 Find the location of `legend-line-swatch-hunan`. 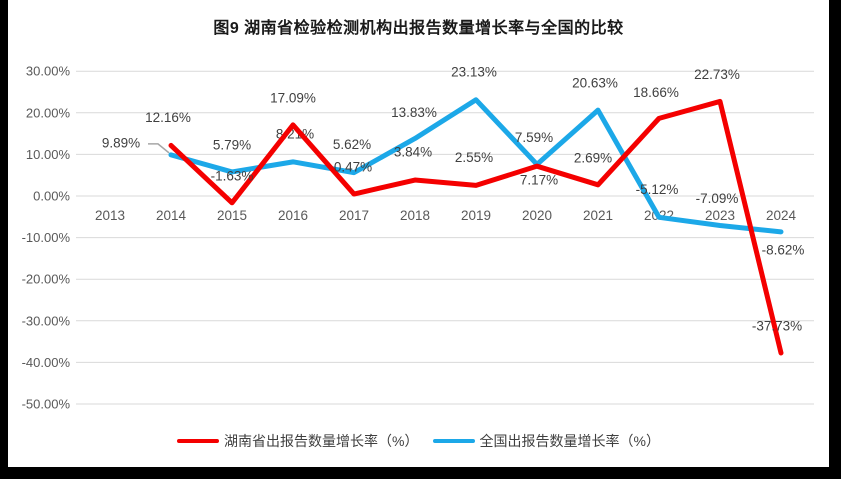

legend-line-swatch-hunan is located at coordinates (198, 441).